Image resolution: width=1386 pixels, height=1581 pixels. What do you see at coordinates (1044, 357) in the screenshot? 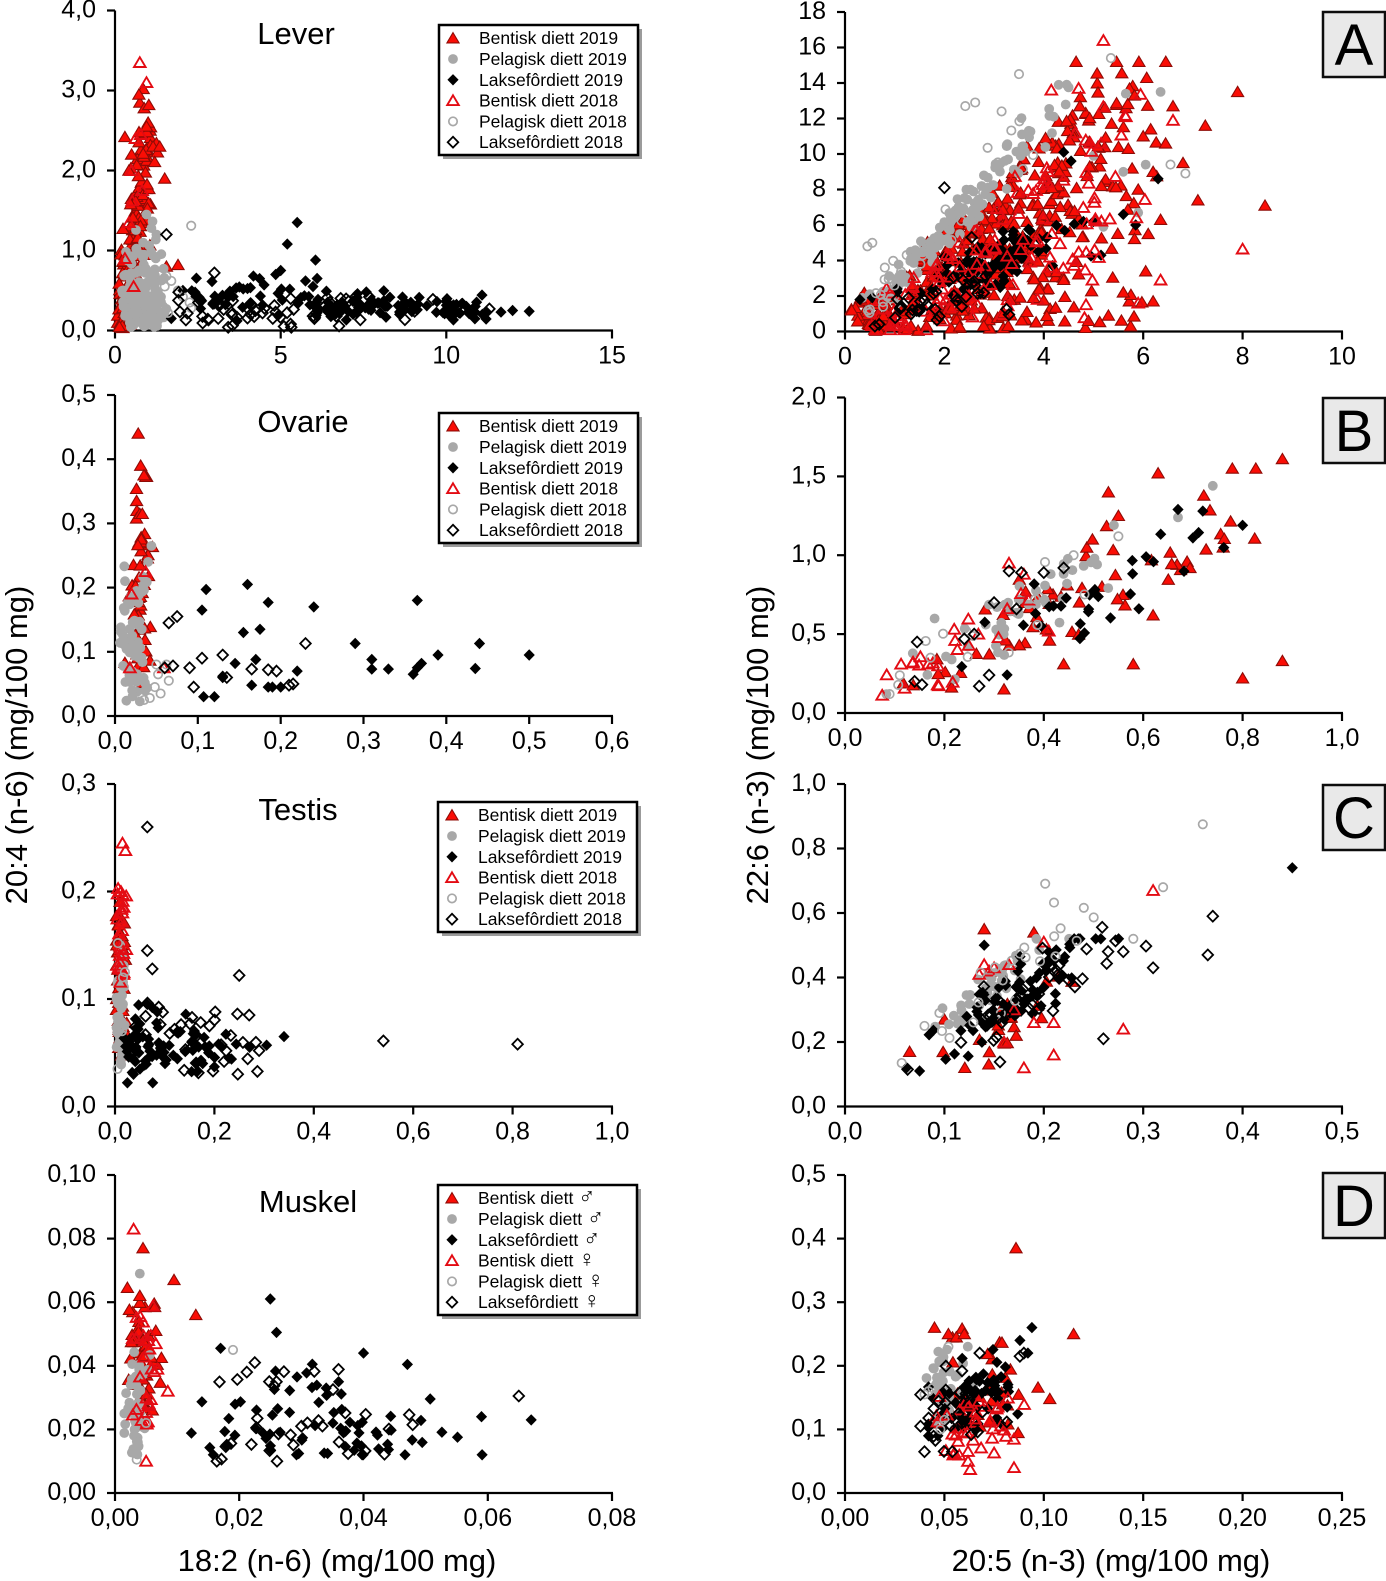
I see `svg-text: 4` at bounding box center [1044, 357].